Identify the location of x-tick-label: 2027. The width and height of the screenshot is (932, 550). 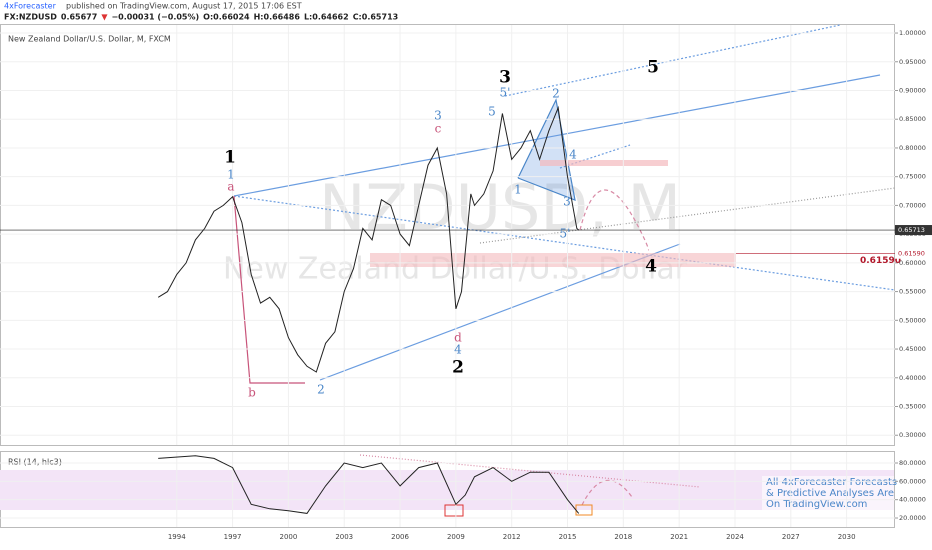
(791, 537).